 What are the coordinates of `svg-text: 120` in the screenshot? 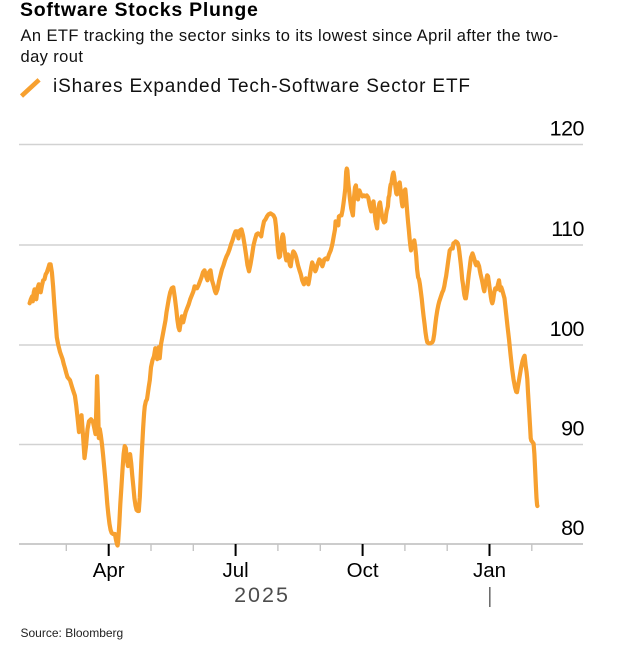 It's located at (567, 129).